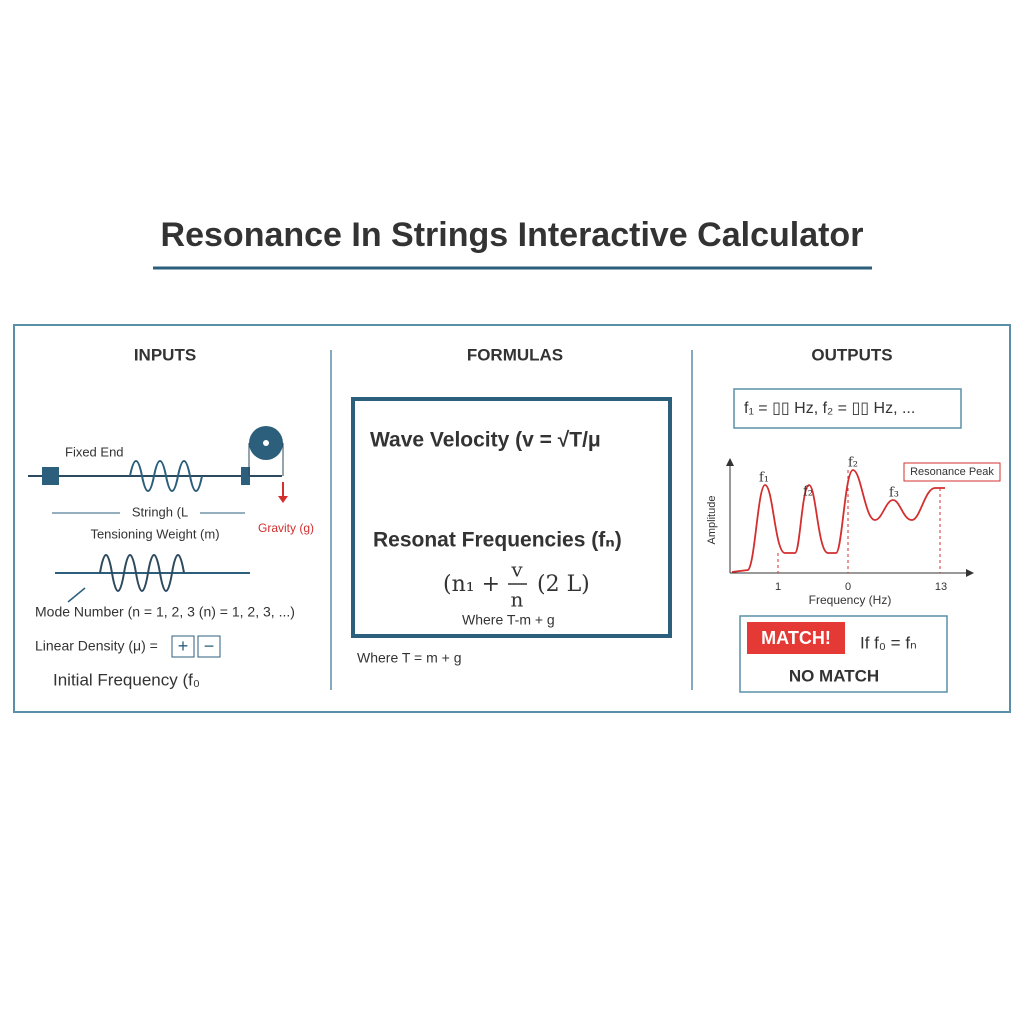 The height and width of the screenshot is (1024, 1024). Describe the element at coordinates (409, 658) in the screenshot. I see `note: Where T = m + g` at that location.